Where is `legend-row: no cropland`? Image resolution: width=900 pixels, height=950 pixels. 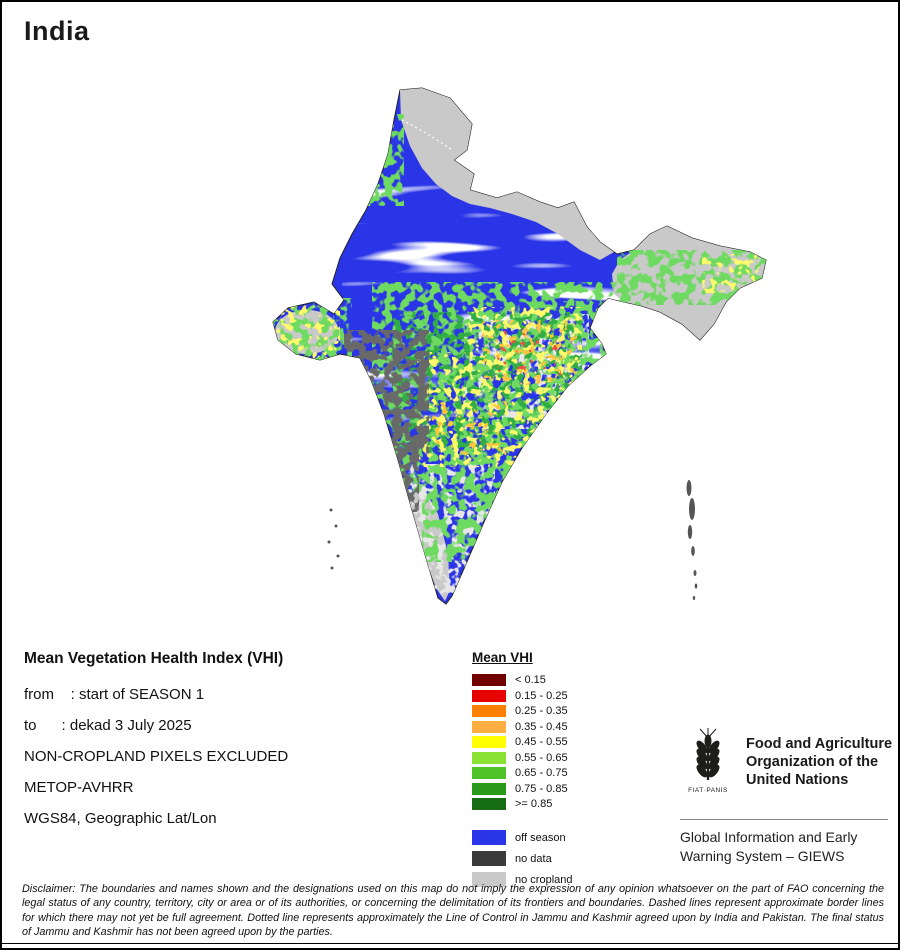 legend-row: no cropland is located at coordinates (522, 879).